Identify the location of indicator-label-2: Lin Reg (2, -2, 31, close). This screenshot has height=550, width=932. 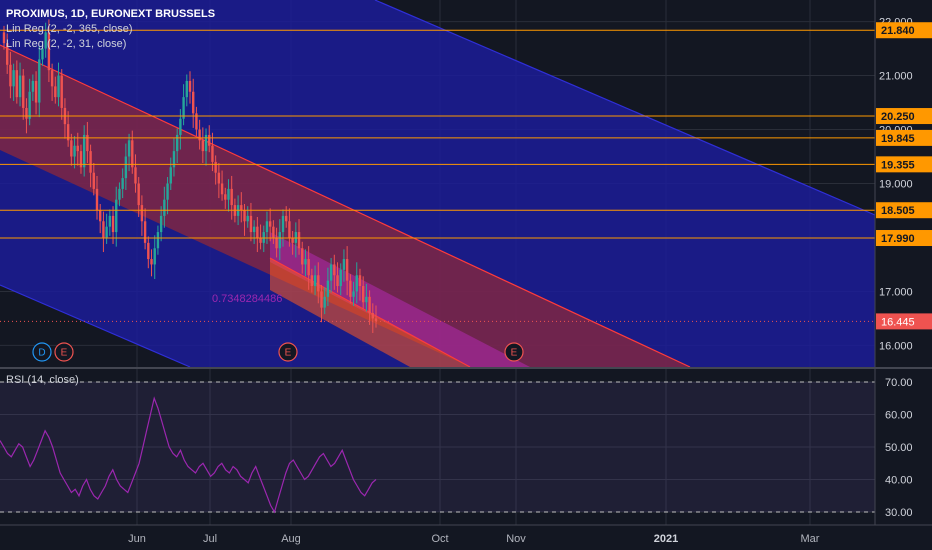
(66, 44).